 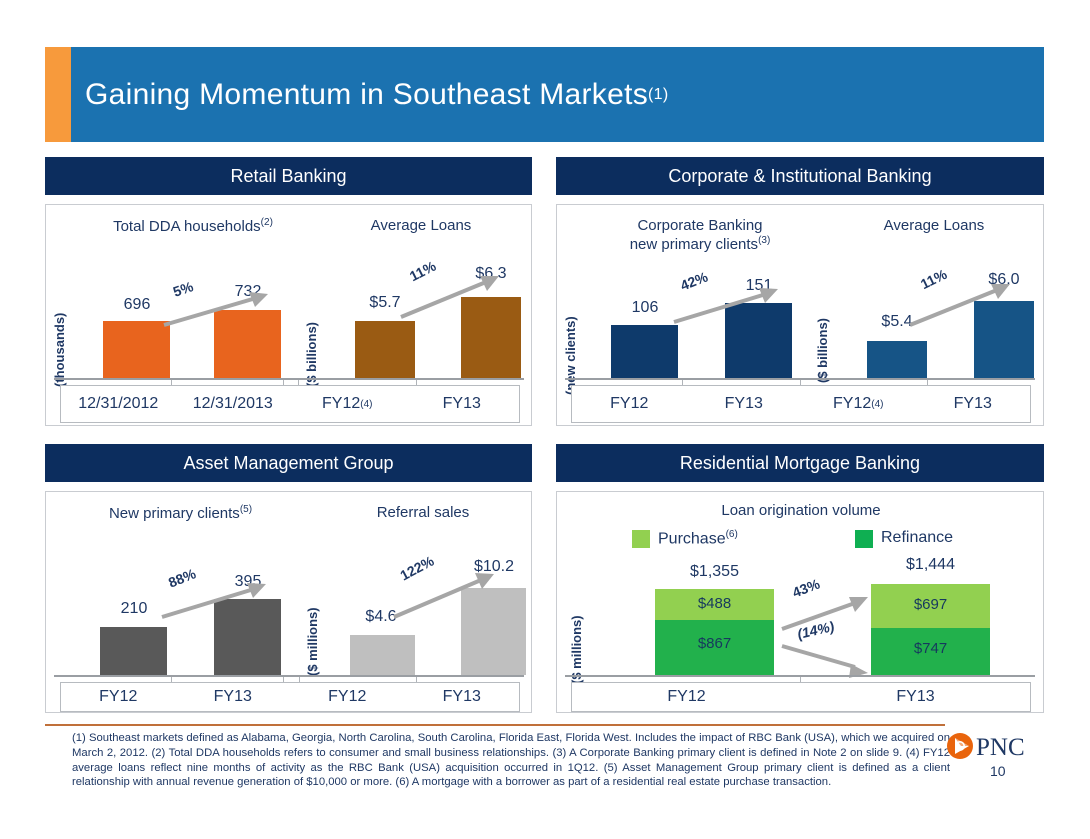 I want to click on axis-labels-retail: 12/31/2012 12/31/2013 FY12 (4) FY13, so click(x=290, y=404).